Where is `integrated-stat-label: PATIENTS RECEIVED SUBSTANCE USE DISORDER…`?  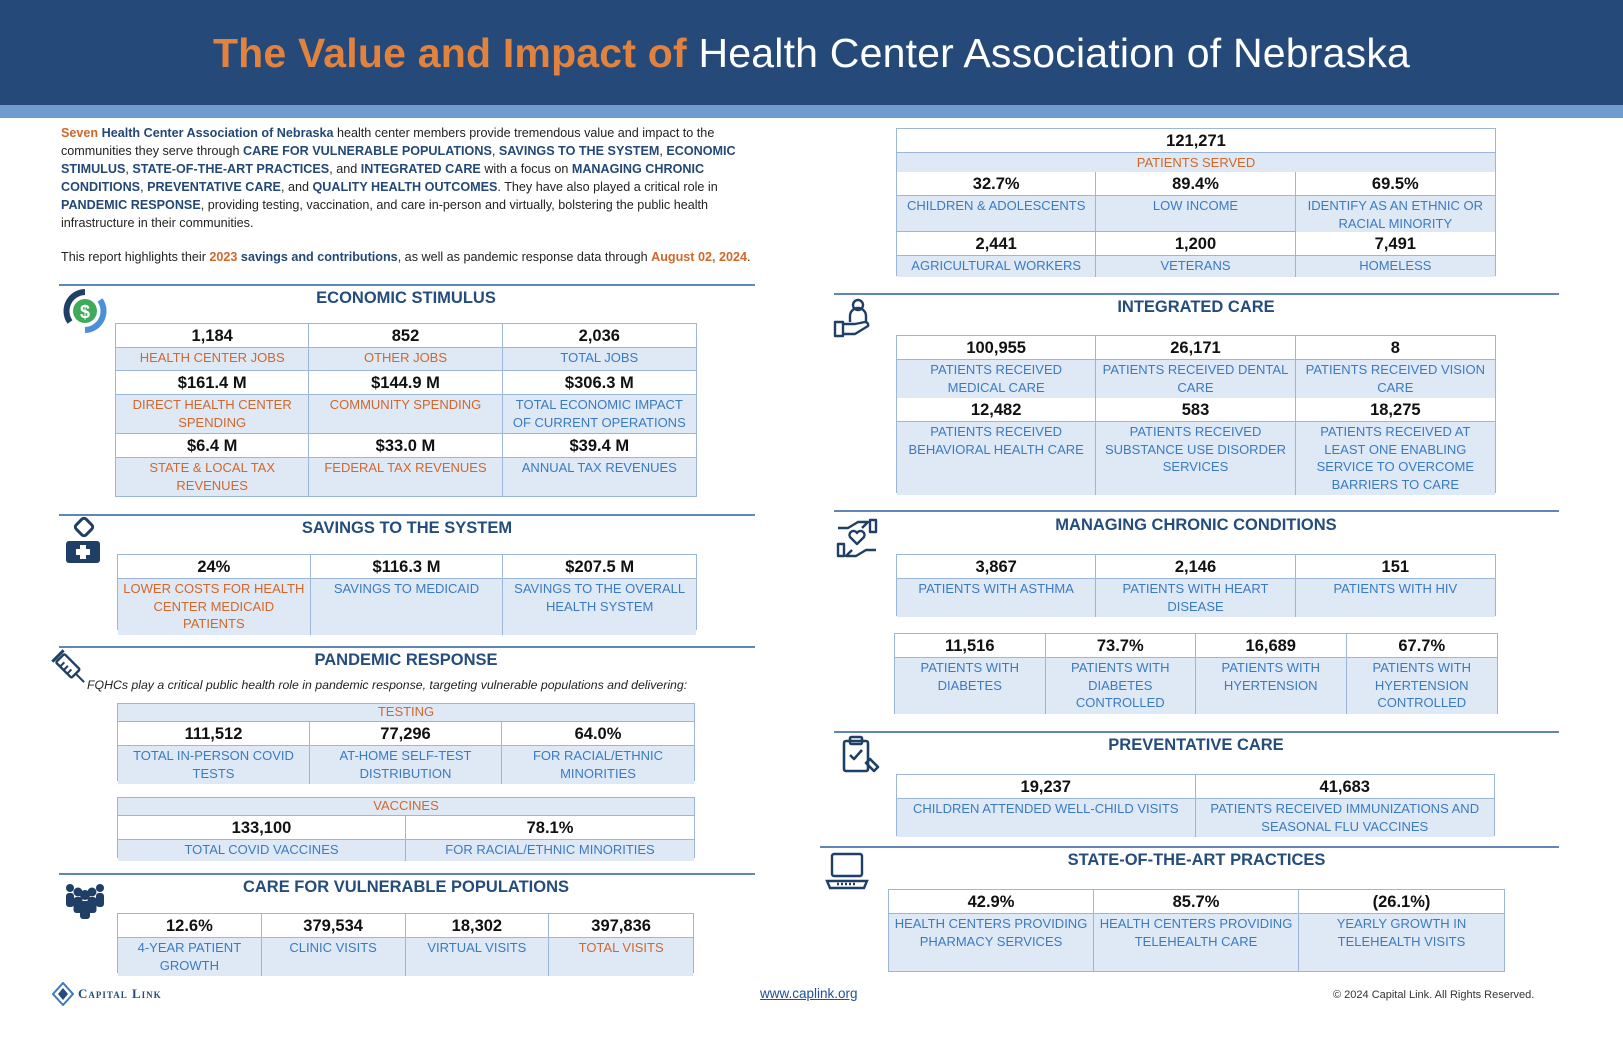 integrated-stat-label: PATIENTS RECEIVED SUBSTANCE USE DISORDER… is located at coordinates (1195, 458).